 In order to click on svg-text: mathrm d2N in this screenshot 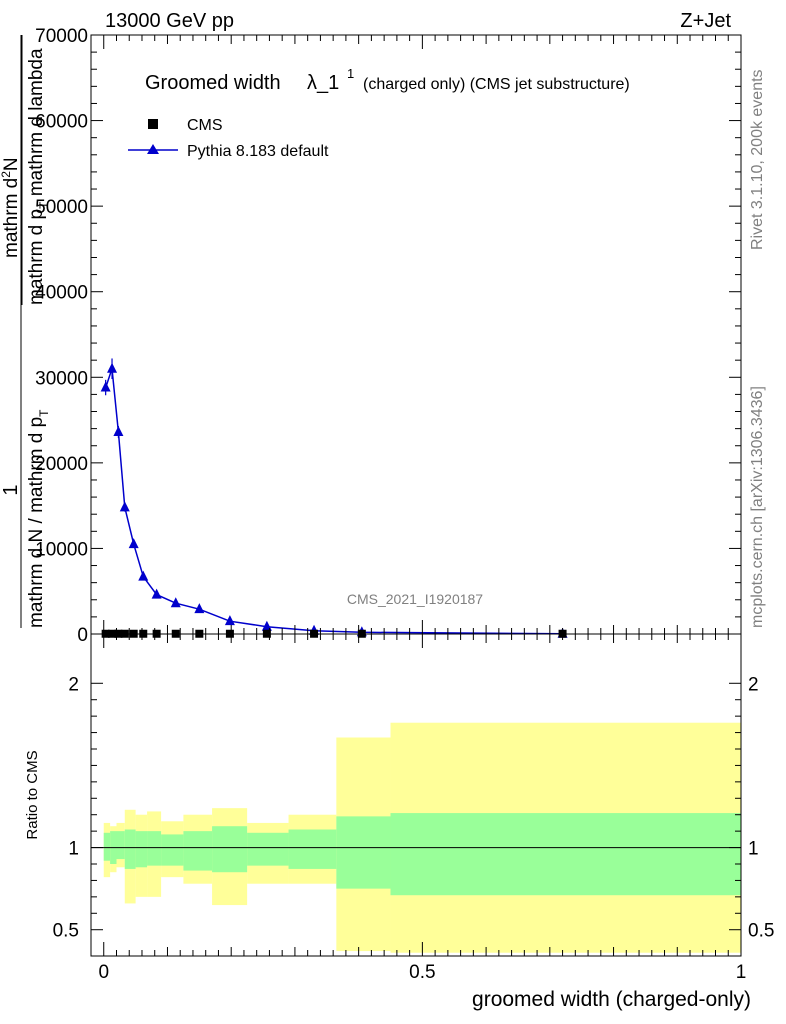, I will do `click(11, 207)`.